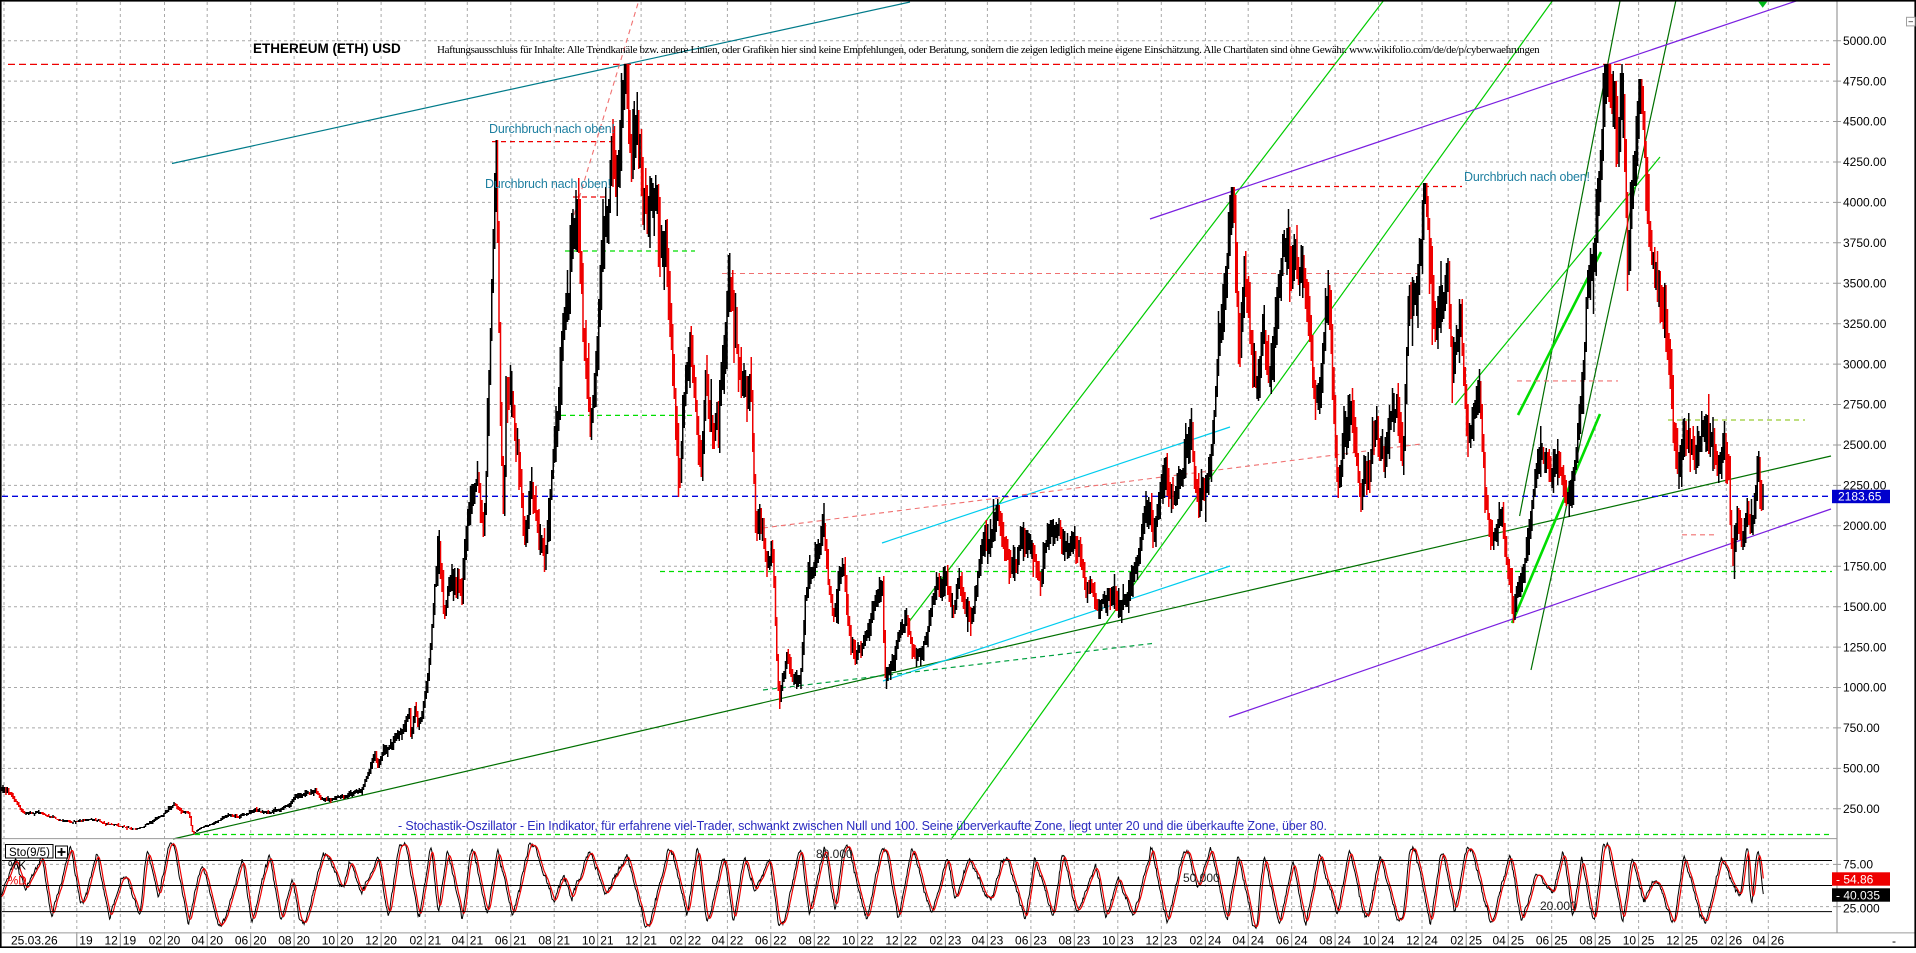 This screenshot has height=953, width=1916. What do you see at coordinates (1858, 895) in the screenshot?
I see `svg-text: - 40.035` at bounding box center [1858, 895].